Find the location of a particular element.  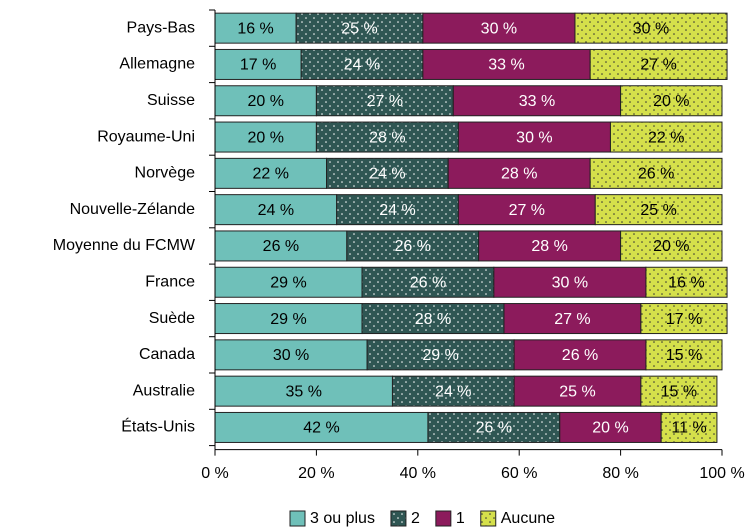

x-tick-label: 0 % is located at coordinates (215, 473).